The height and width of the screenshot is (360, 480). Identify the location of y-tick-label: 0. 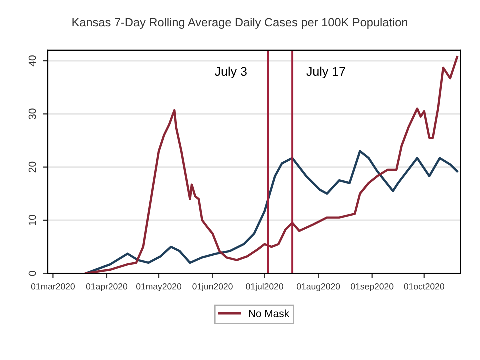
(32, 273).